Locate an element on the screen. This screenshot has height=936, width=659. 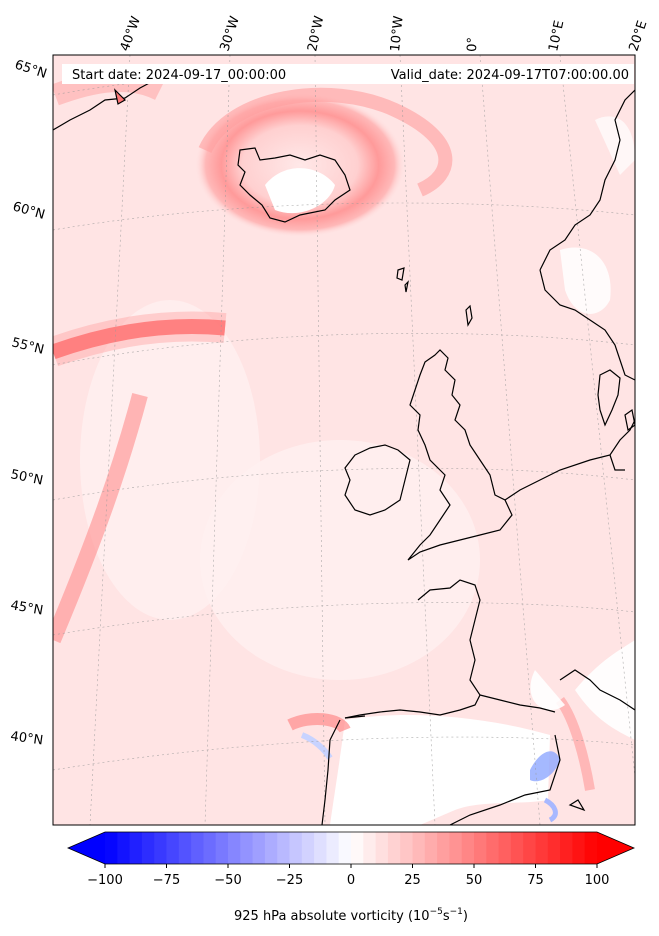
lon-label-10w: 10°W is located at coordinates (397, 33).